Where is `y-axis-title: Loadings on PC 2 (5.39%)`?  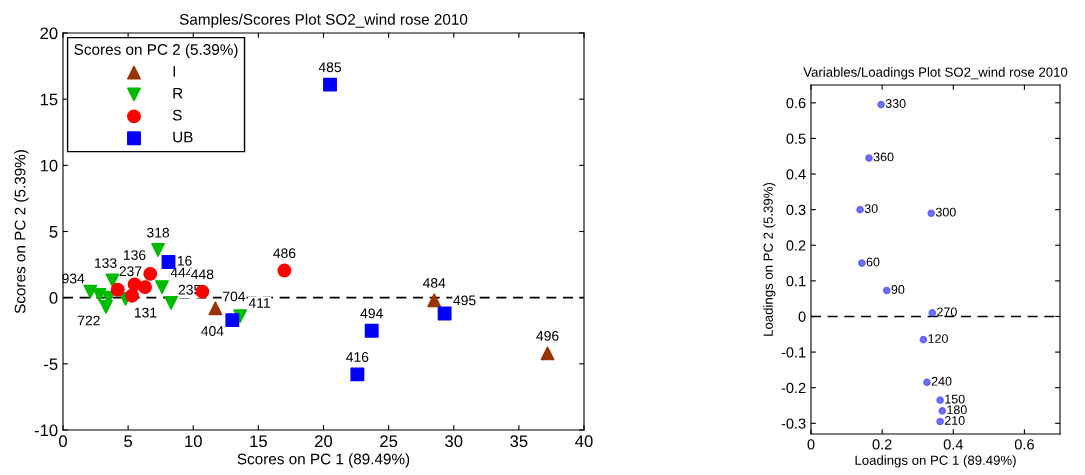
y-axis-title: Loadings on PC 2 (5.39%) is located at coordinates (769, 259).